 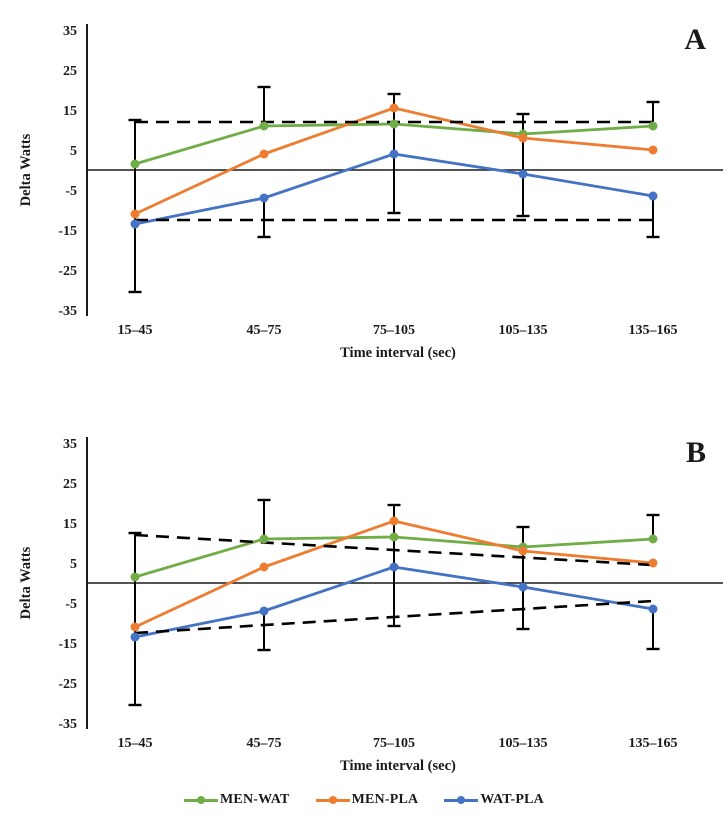 I want to click on legend-item-men-pla: MEN-PLA, so click(x=367, y=800).